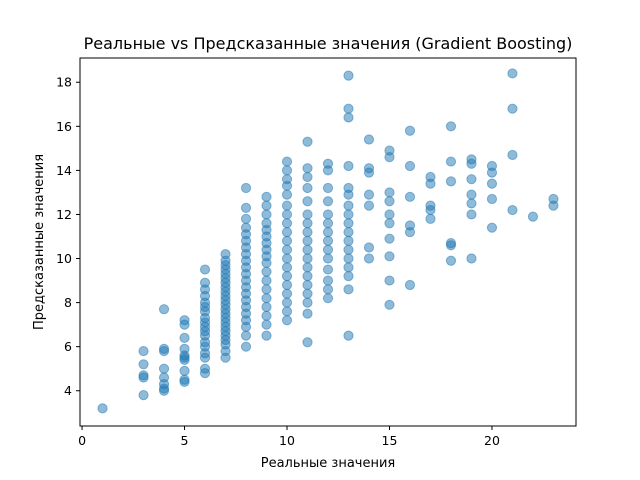 This screenshot has width=640, height=480. Describe the element at coordinates (64, 214) in the screenshot. I see `y-tick-label: 12` at that location.